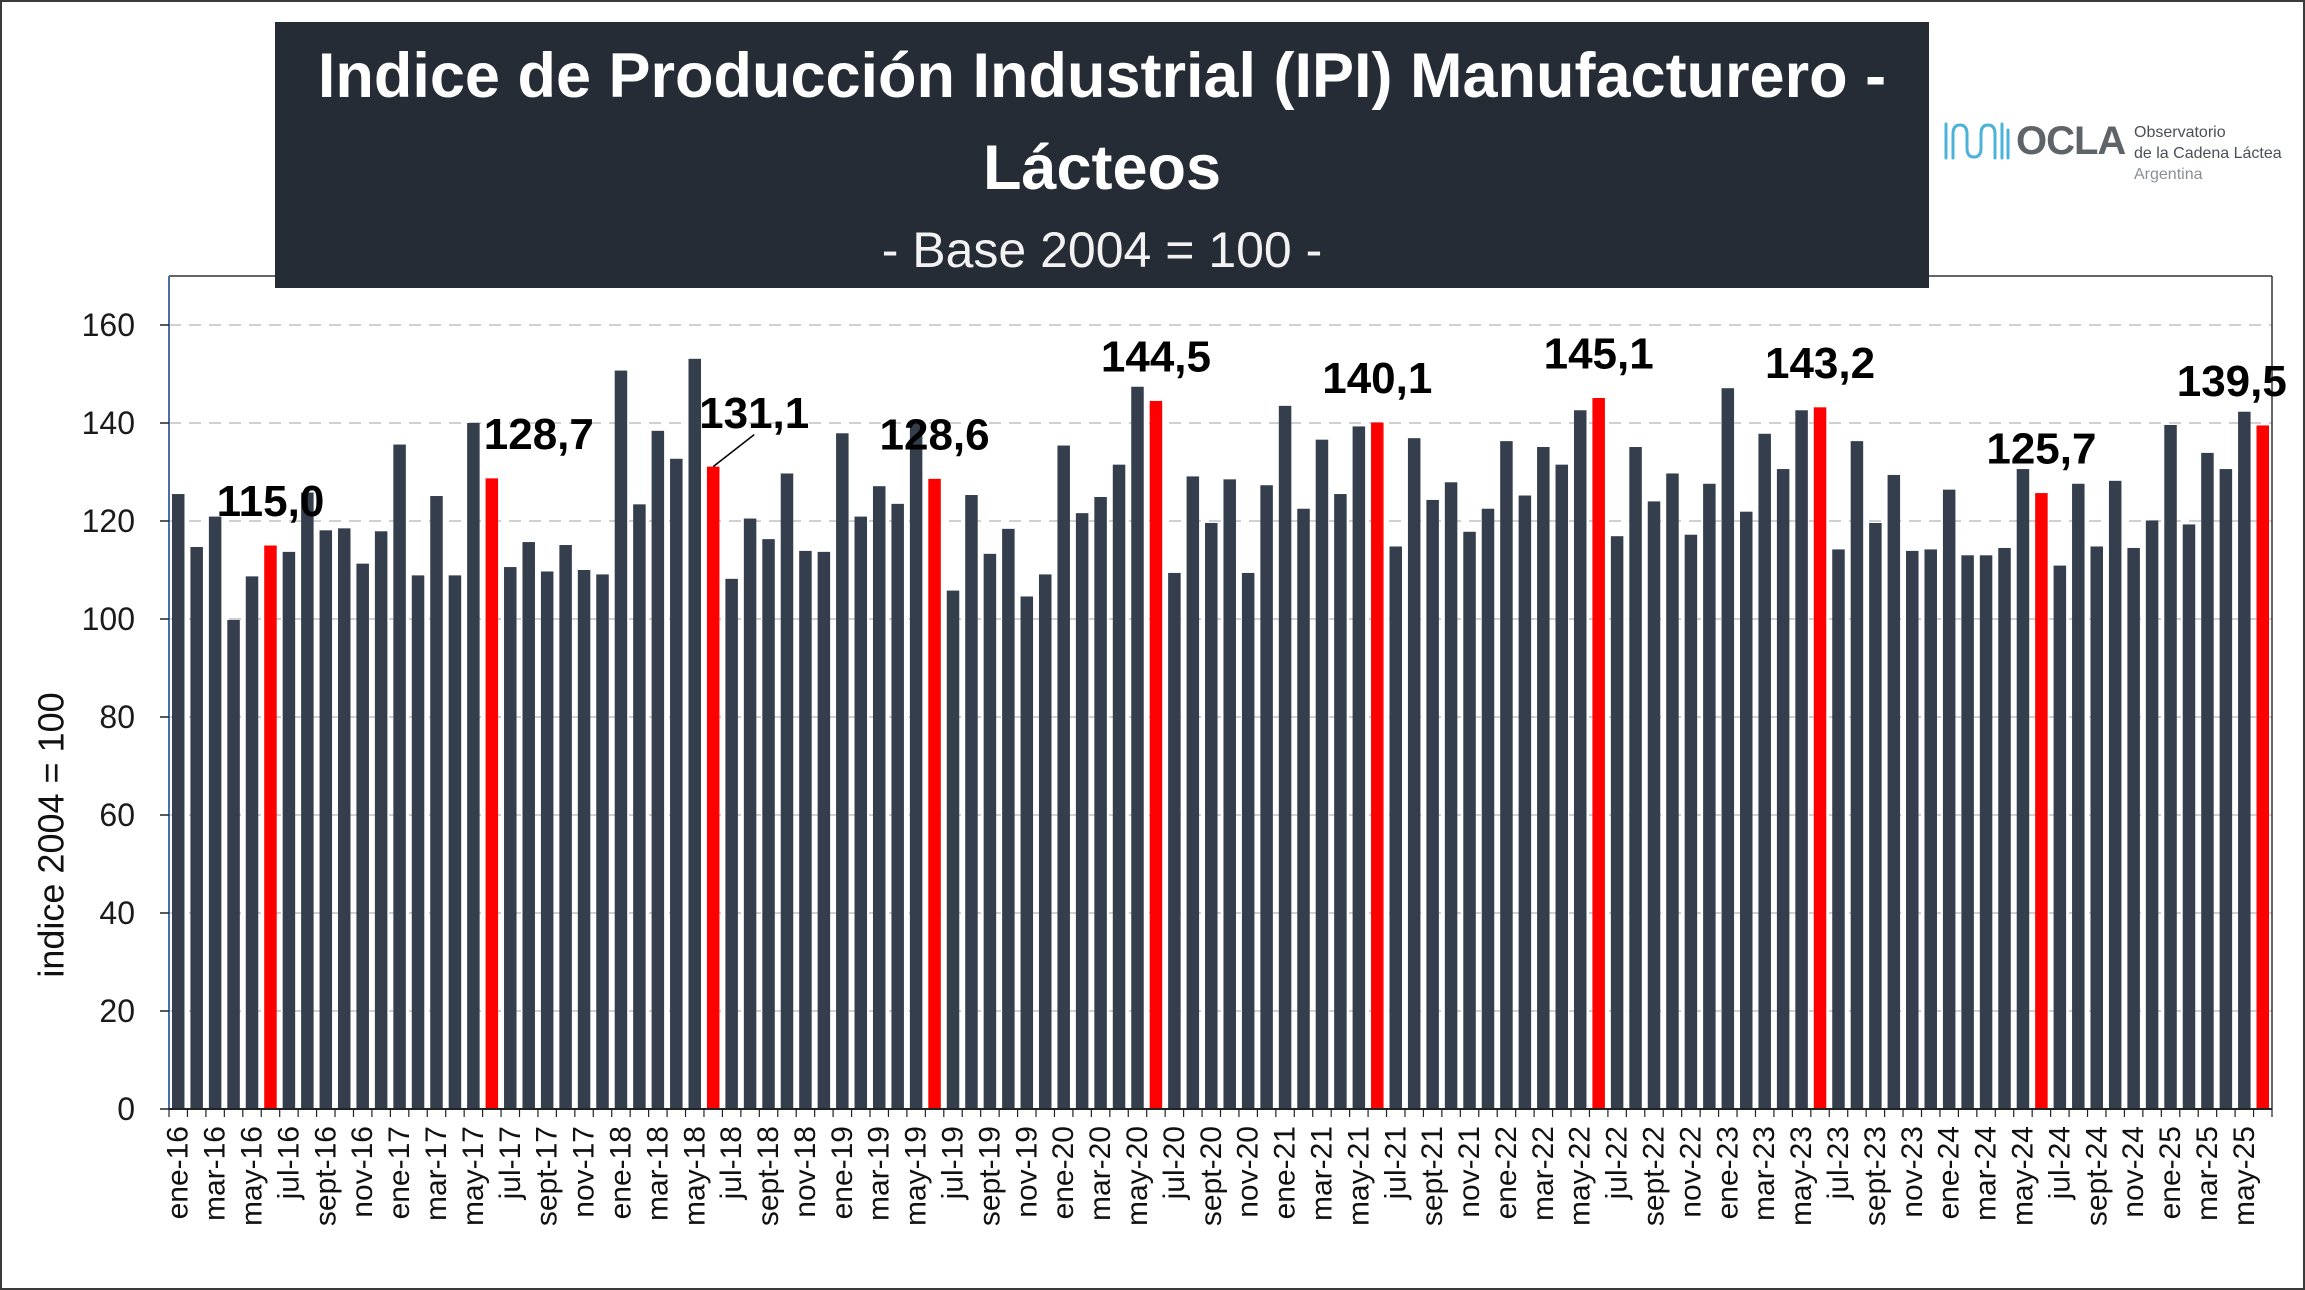 This screenshot has width=2305, height=1290. Describe the element at coordinates (215, 1173) in the screenshot. I see `x-tick-label: mar-16` at that location.